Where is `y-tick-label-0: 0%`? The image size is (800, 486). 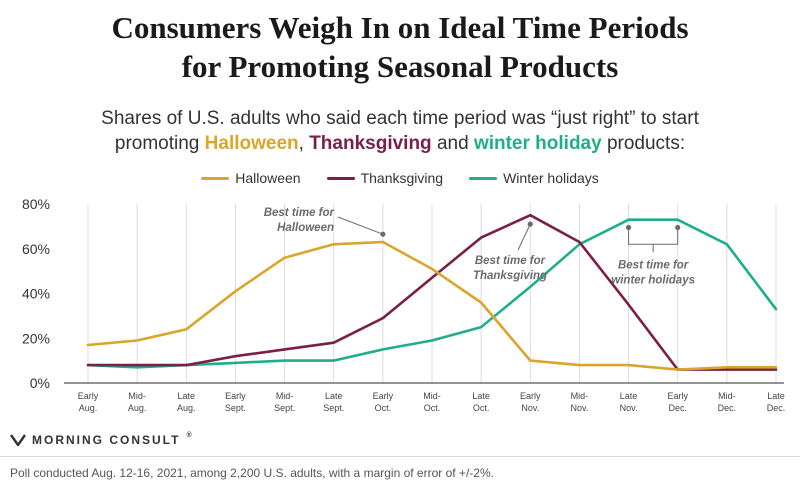 y-tick-label-0: 0% is located at coordinates (40, 383).